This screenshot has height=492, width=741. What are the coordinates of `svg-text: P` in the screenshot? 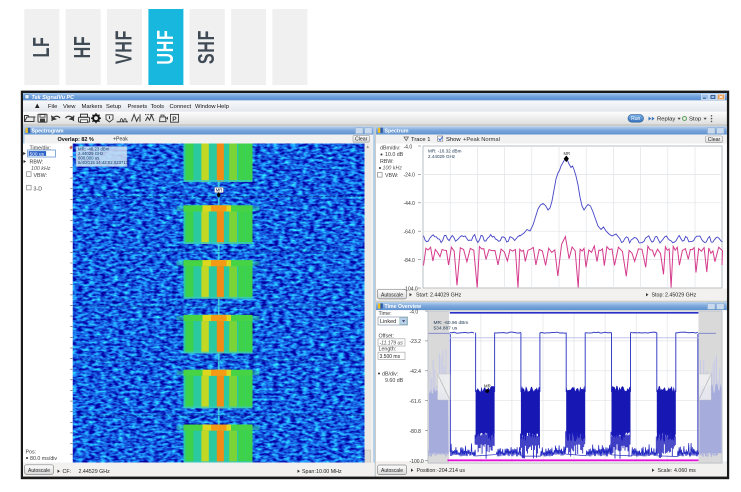 It's located at (174, 119).